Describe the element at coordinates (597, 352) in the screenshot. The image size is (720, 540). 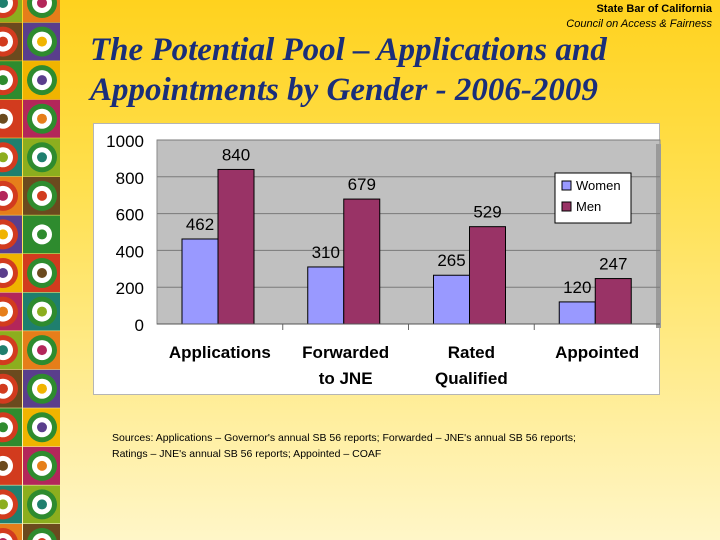
I see `x-category-label: Appointed` at that location.